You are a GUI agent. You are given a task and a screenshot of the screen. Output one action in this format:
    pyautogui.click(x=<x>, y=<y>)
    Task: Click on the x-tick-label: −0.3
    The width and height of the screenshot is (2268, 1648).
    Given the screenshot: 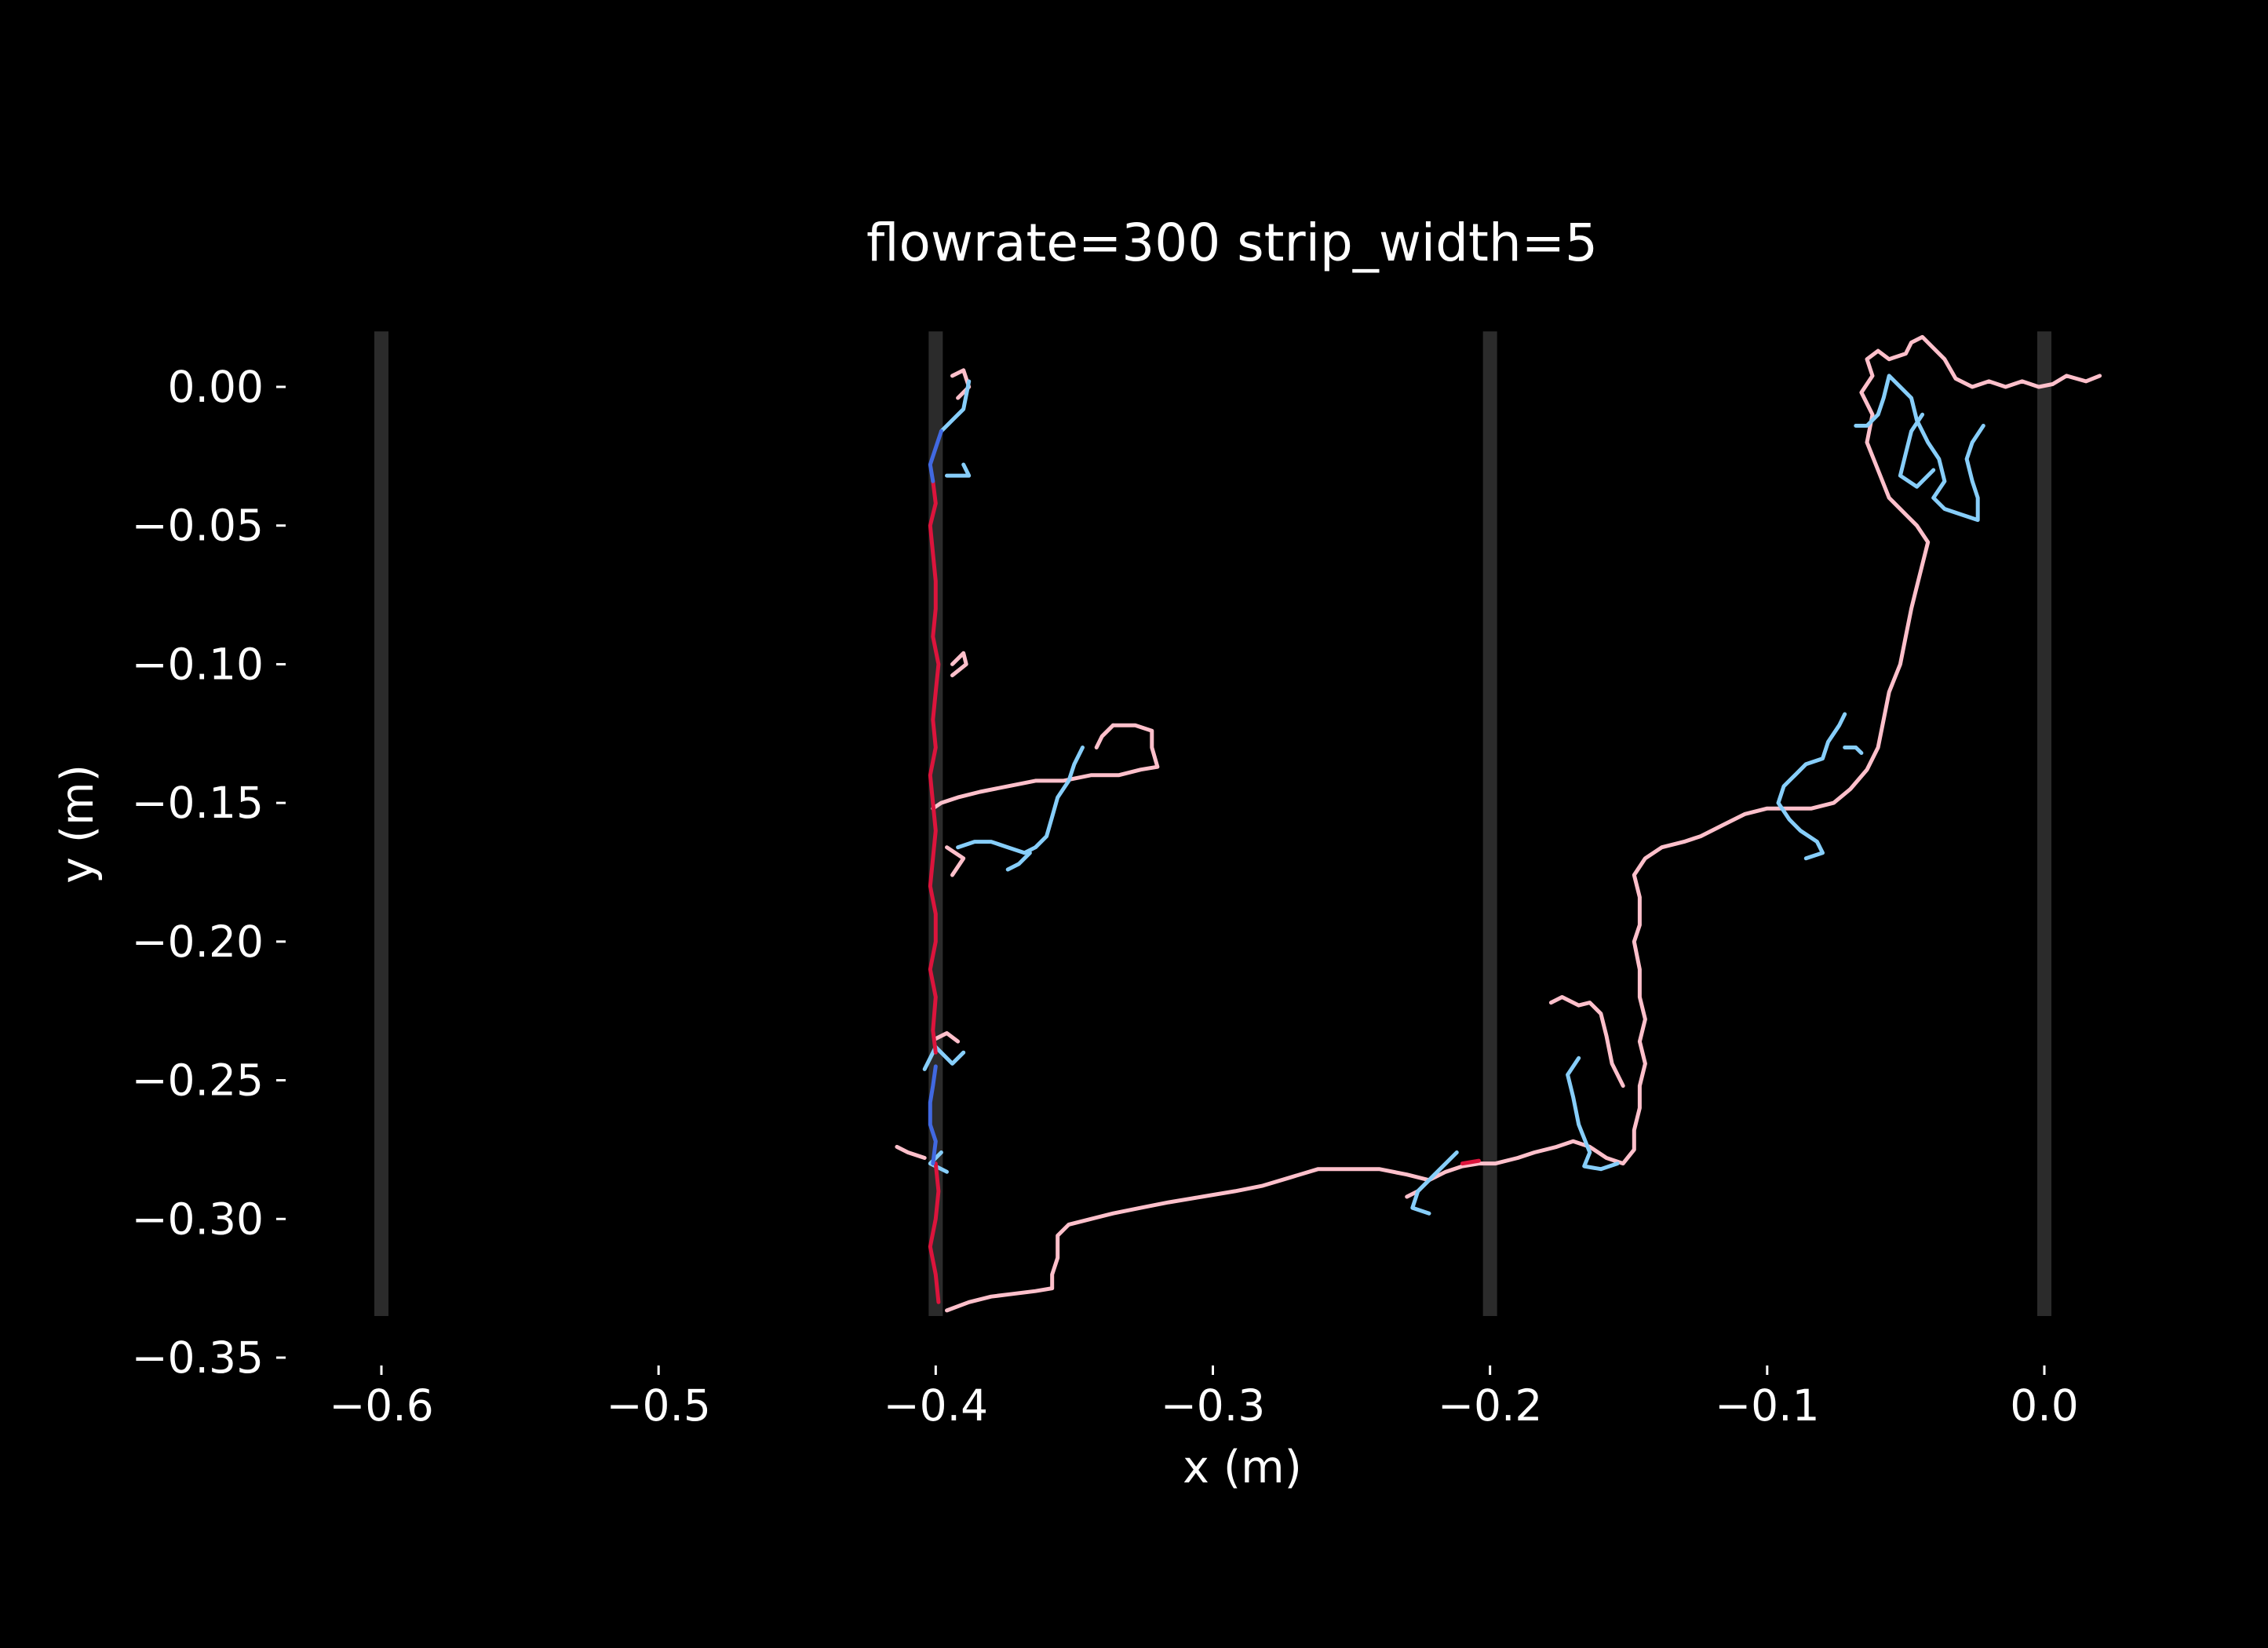 What is the action you would take?
    pyautogui.click(x=1213, y=1405)
    